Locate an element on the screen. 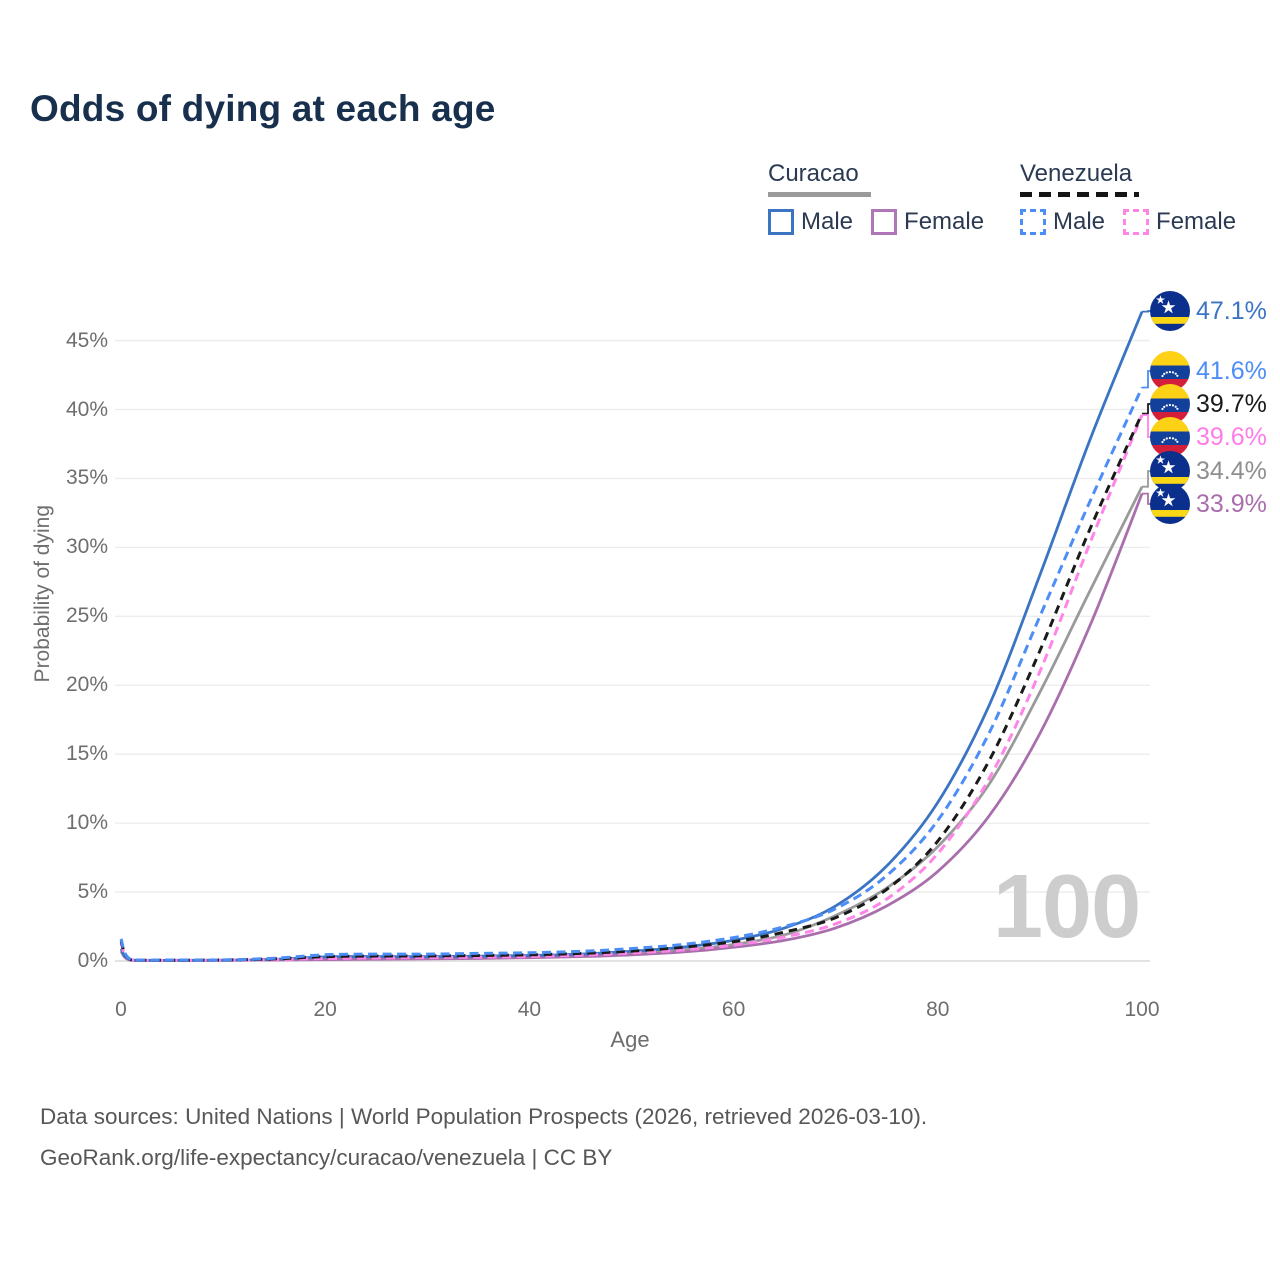 This screenshot has height=1280, width=1280. end-value-label: 33.9% is located at coordinates (1231, 503).